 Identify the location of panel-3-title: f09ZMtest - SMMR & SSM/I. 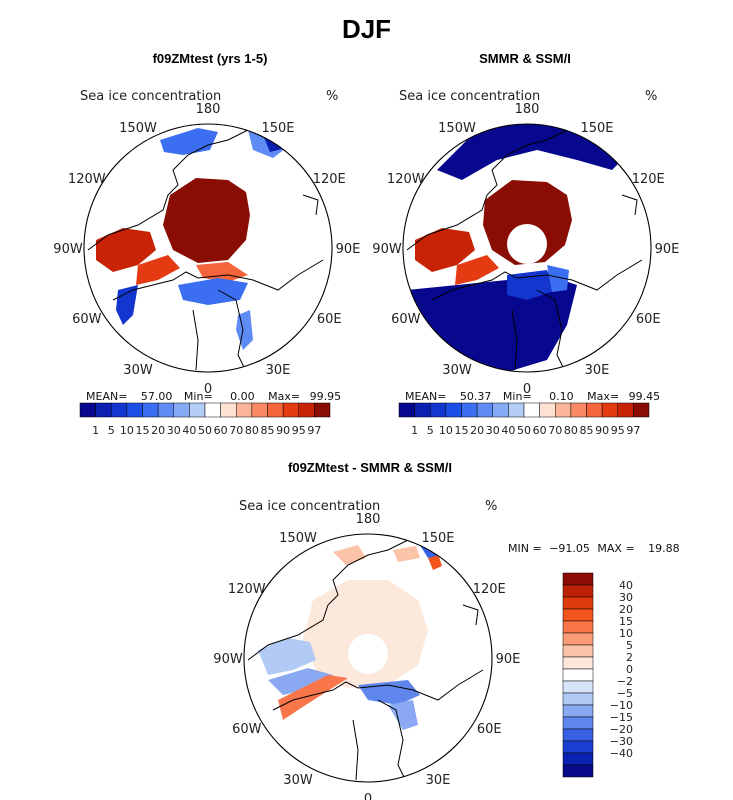
(370, 467).